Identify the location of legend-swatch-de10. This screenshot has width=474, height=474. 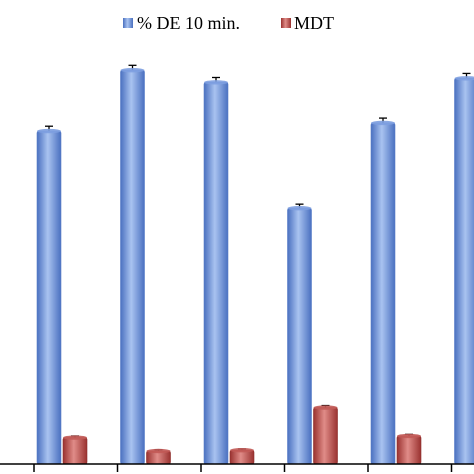
(128, 23).